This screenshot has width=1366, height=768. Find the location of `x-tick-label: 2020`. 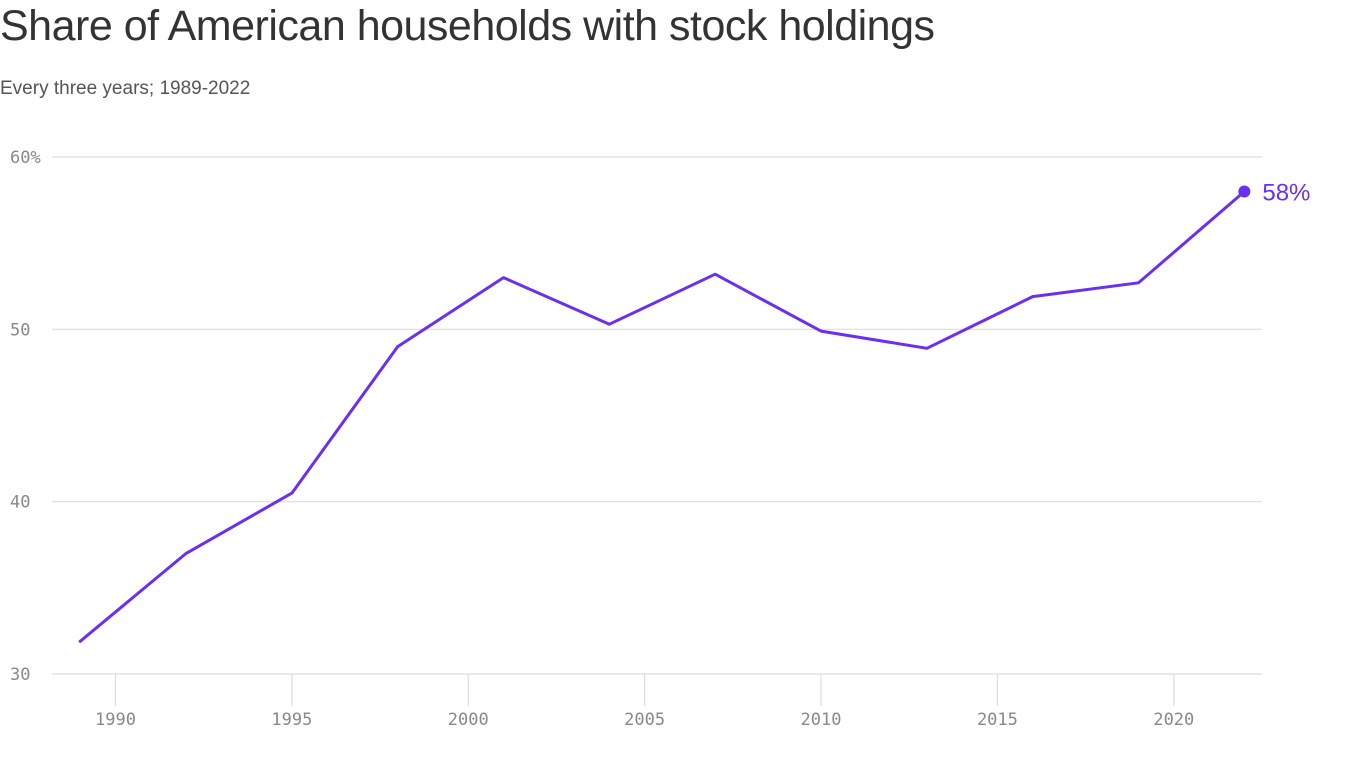

x-tick-label: 2020 is located at coordinates (1173, 720).